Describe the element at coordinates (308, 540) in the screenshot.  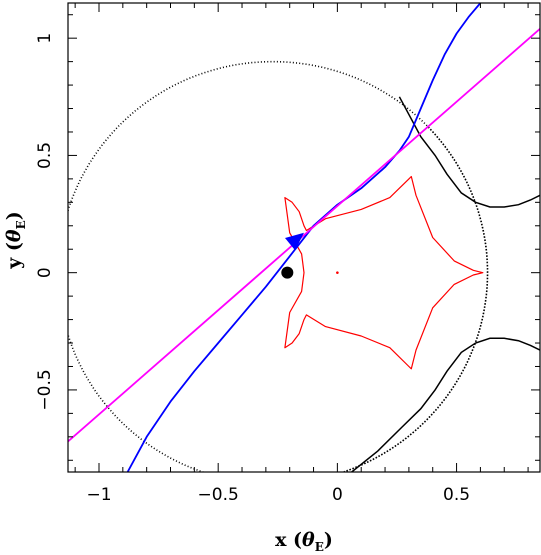
I see `x-axis-theta: θ` at that location.